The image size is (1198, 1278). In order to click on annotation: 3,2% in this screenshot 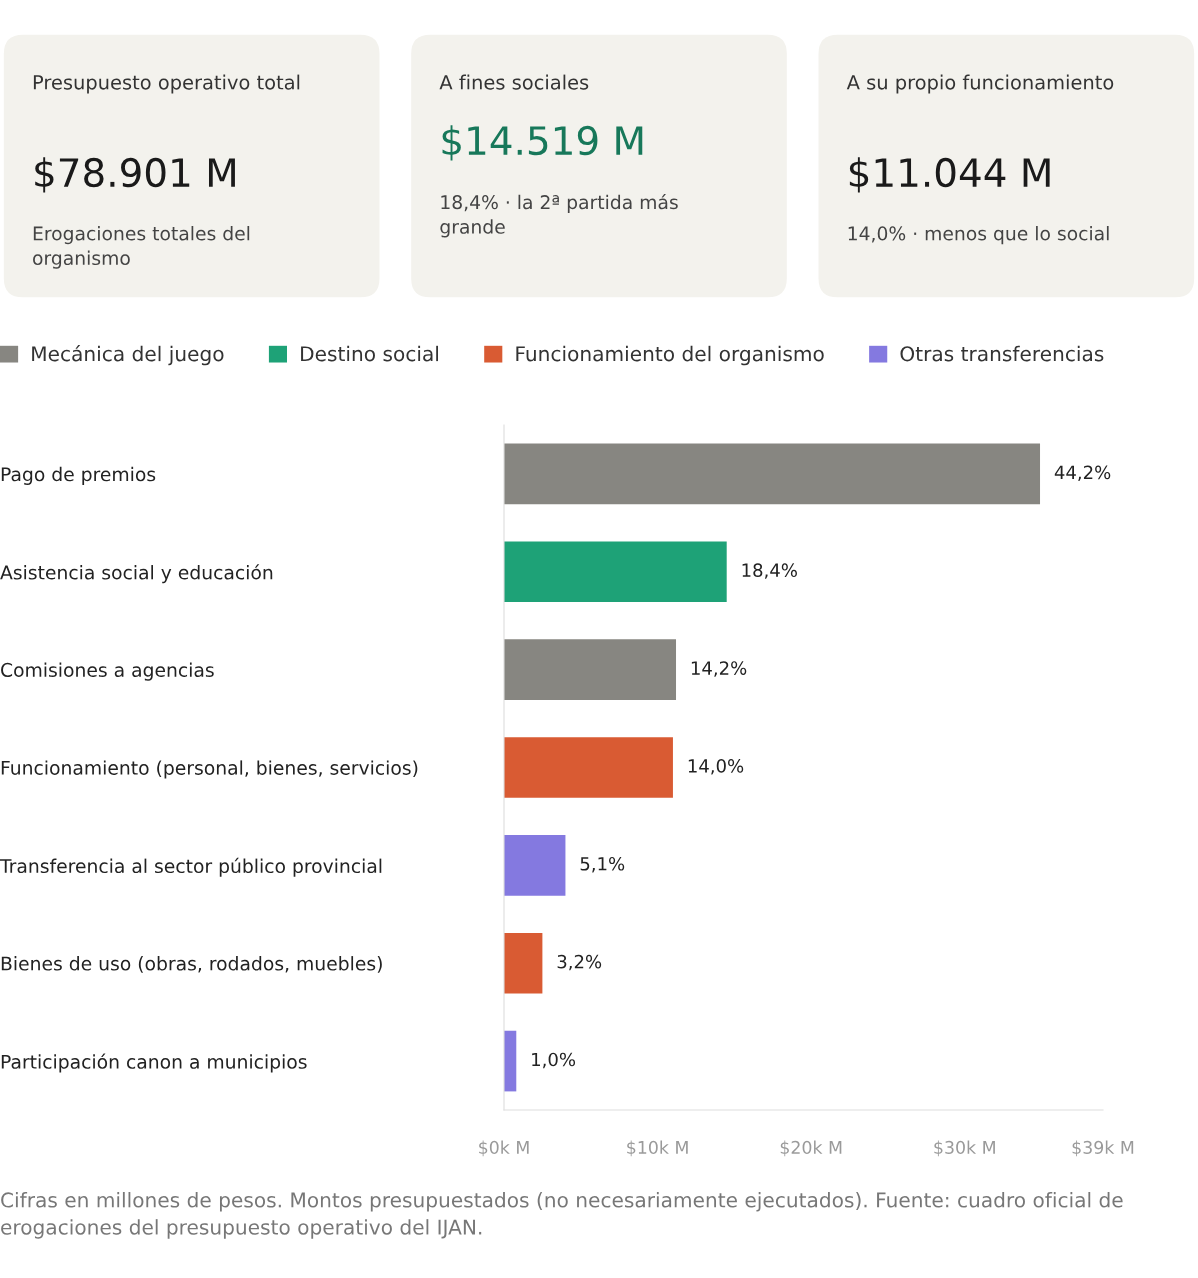, I will do `click(579, 962)`.